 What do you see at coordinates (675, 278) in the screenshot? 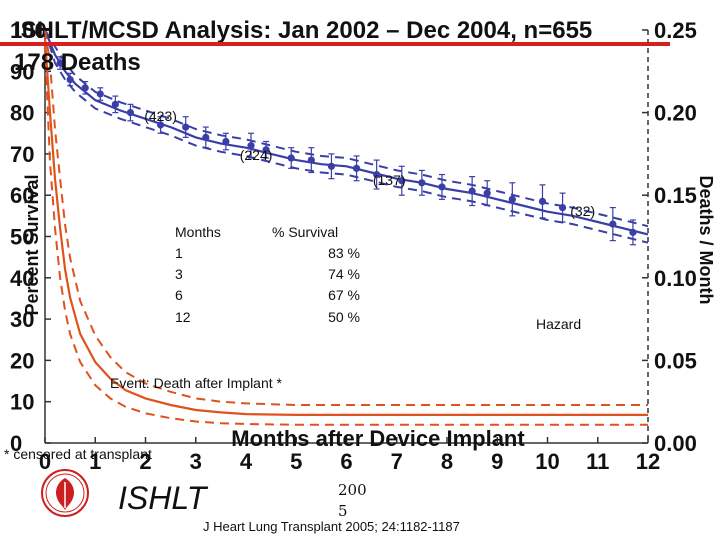
I see `y-right-tick-label: 0.10` at bounding box center [675, 278].